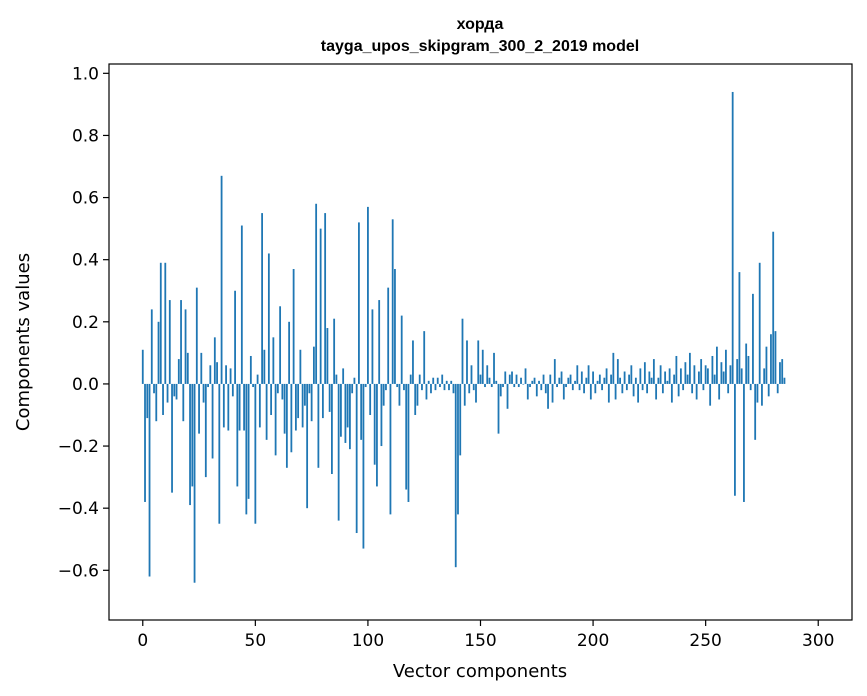  Describe the element at coordinates (818, 641) in the screenshot. I see `x-tick-label: 300` at that location.